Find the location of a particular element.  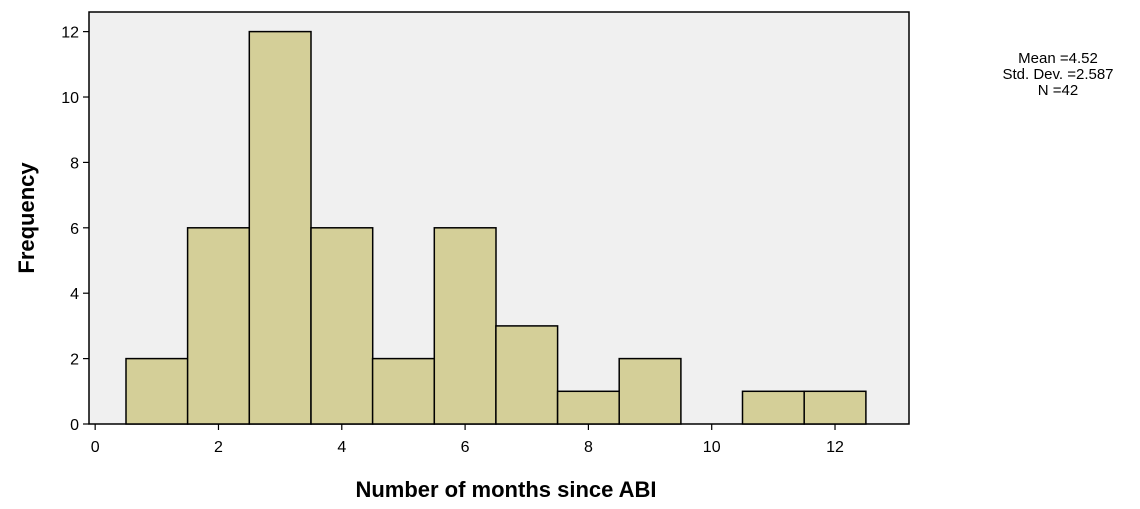

x-axis-ticks: 0 2 4 6 8 10 12 is located at coordinates (467, 440).